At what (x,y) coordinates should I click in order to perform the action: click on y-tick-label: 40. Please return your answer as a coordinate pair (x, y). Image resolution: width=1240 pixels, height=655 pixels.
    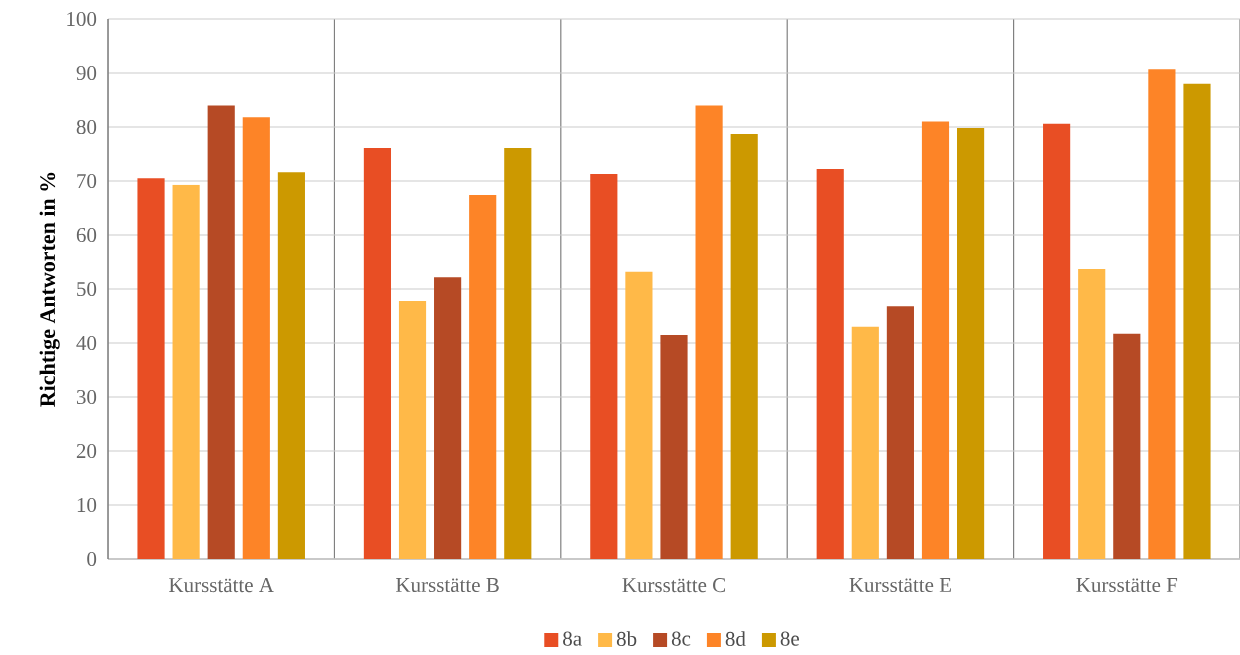
    Looking at the image, I should click on (86, 343).